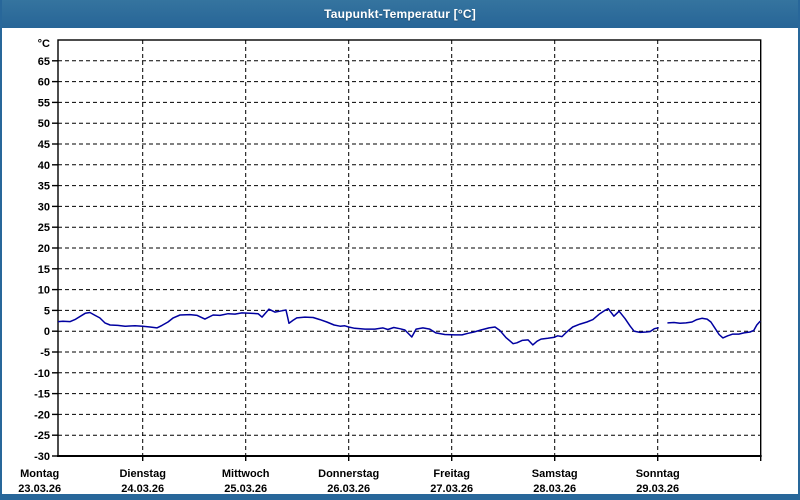 This screenshot has width=800, height=500. What do you see at coordinates (44, 187) in the screenshot?
I see `y-axis-tick-label: 35` at bounding box center [44, 187].